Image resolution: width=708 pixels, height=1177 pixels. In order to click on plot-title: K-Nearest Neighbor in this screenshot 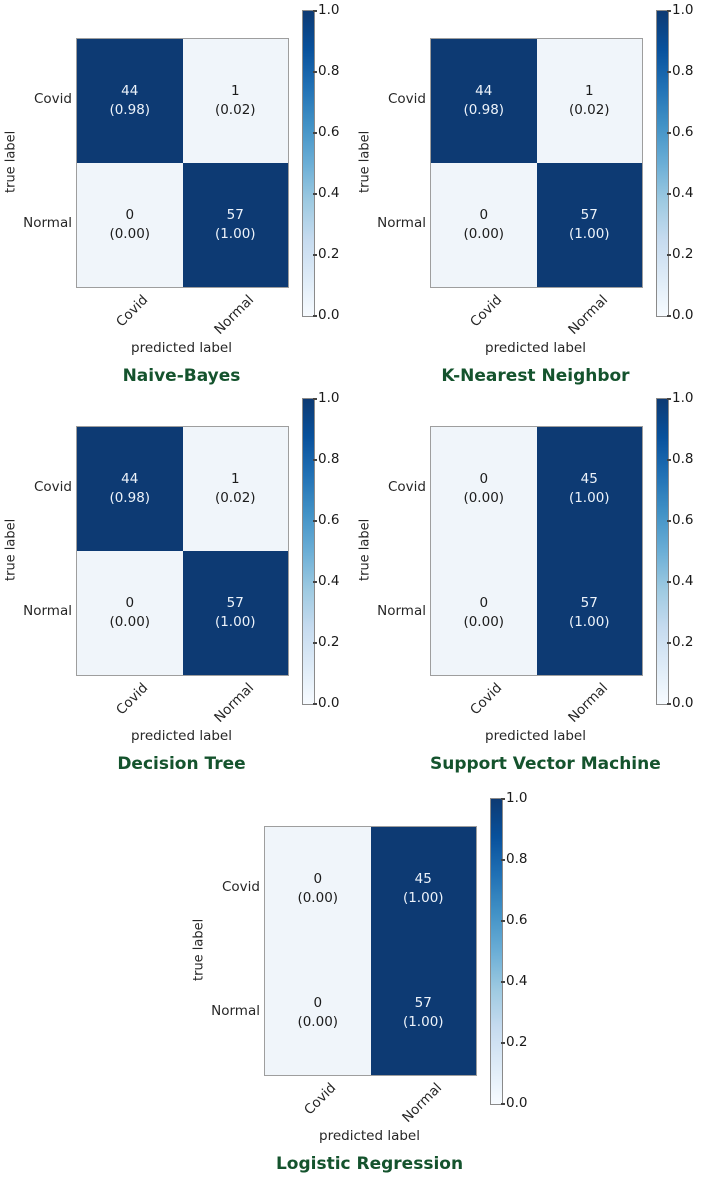, I will do `click(535, 376)`.